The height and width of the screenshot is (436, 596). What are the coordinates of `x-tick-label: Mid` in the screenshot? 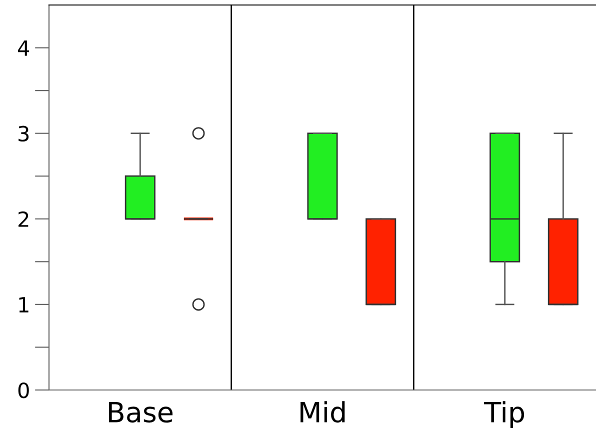 It's located at (322, 412).